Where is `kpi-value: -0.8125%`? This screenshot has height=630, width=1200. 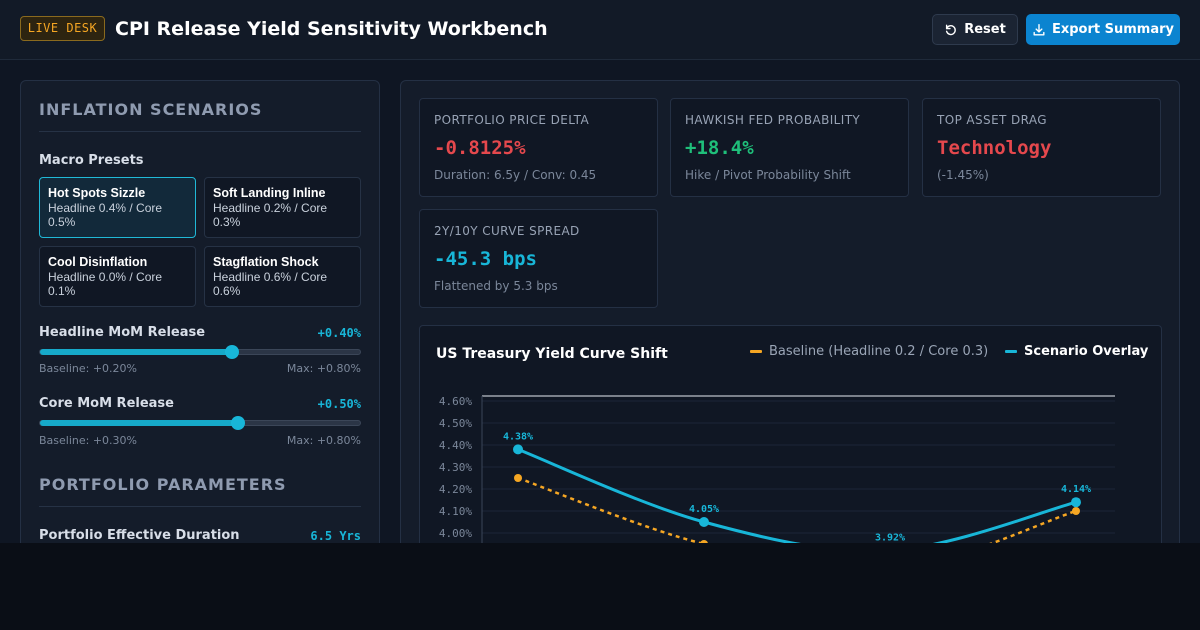
kpi-value: -0.8125% is located at coordinates (480, 148).